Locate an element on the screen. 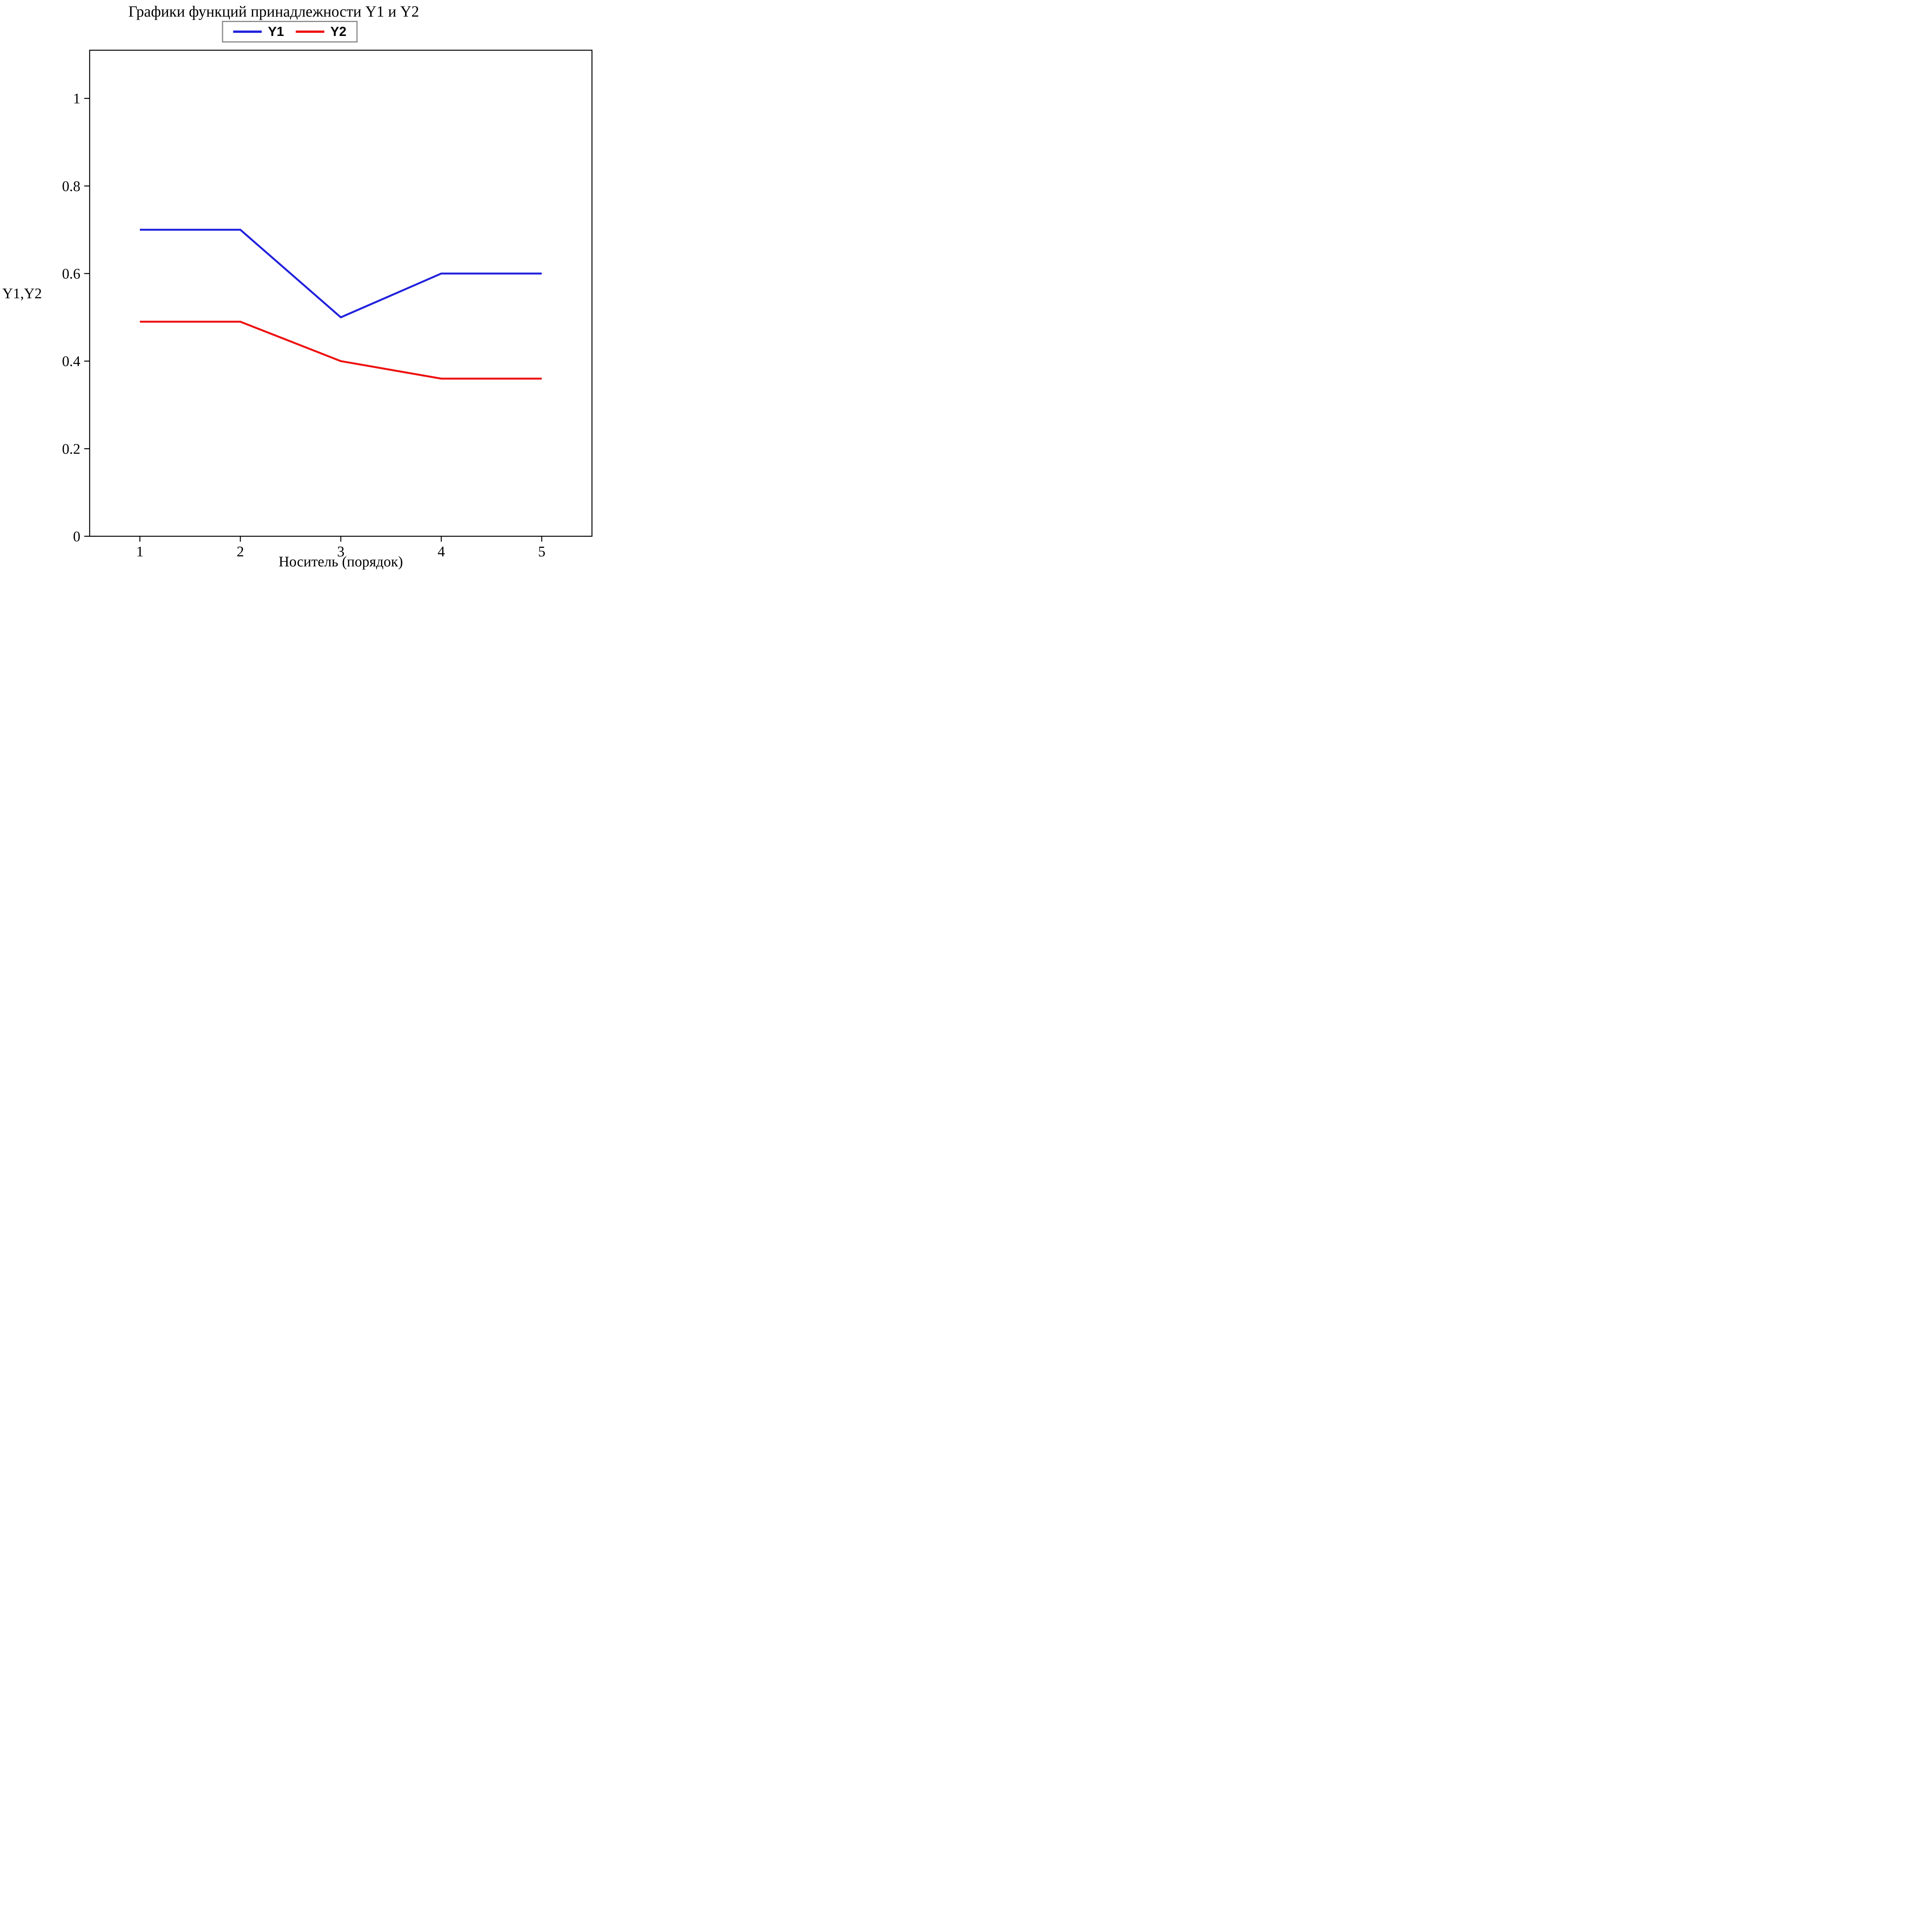 The height and width of the screenshot is (1909, 1932). plot-area: 1 2 3 4 5 0 0.2 0.4 0.6 0.8 1 is located at coordinates (328, 304).